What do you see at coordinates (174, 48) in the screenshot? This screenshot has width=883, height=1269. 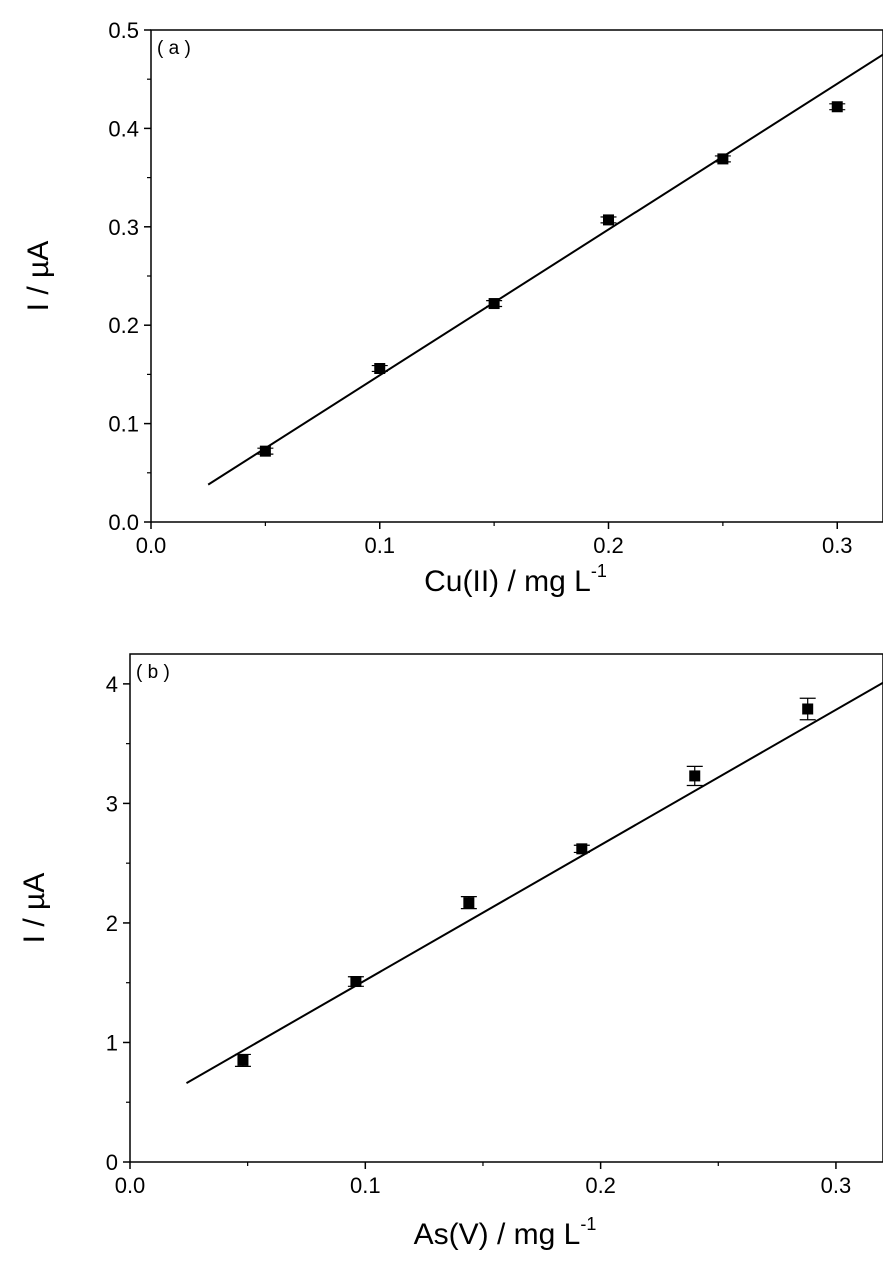 I see `panel-label: ( a )` at bounding box center [174, 48].